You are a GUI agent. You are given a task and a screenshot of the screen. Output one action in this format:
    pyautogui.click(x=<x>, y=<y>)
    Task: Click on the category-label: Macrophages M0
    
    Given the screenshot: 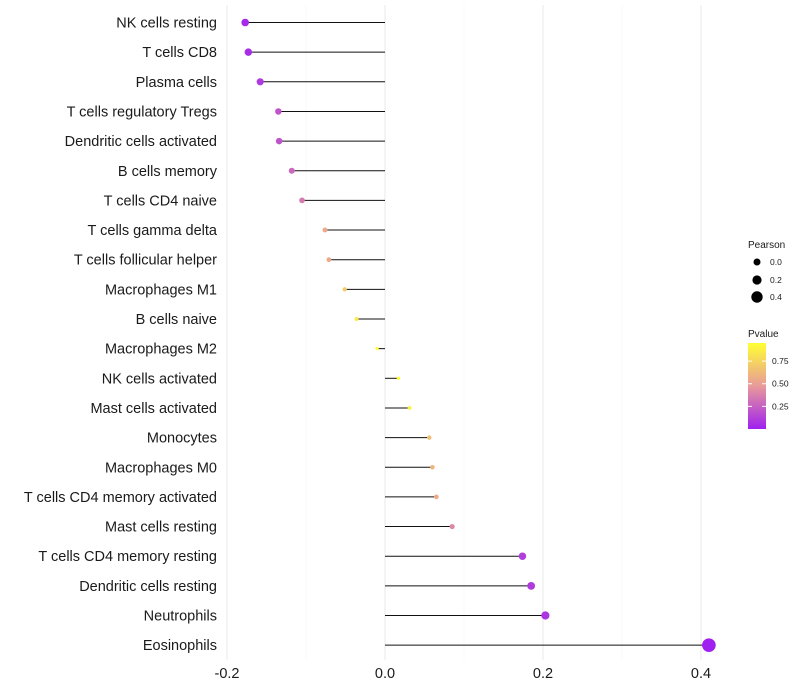 What is the action you would take?
    pyautogui.click(x=161, y=468)
    